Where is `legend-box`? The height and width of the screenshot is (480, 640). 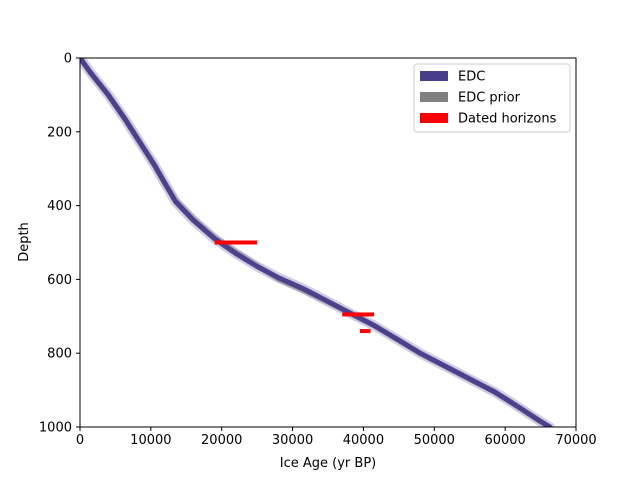
legend-box is located at coordinates (492, 98).